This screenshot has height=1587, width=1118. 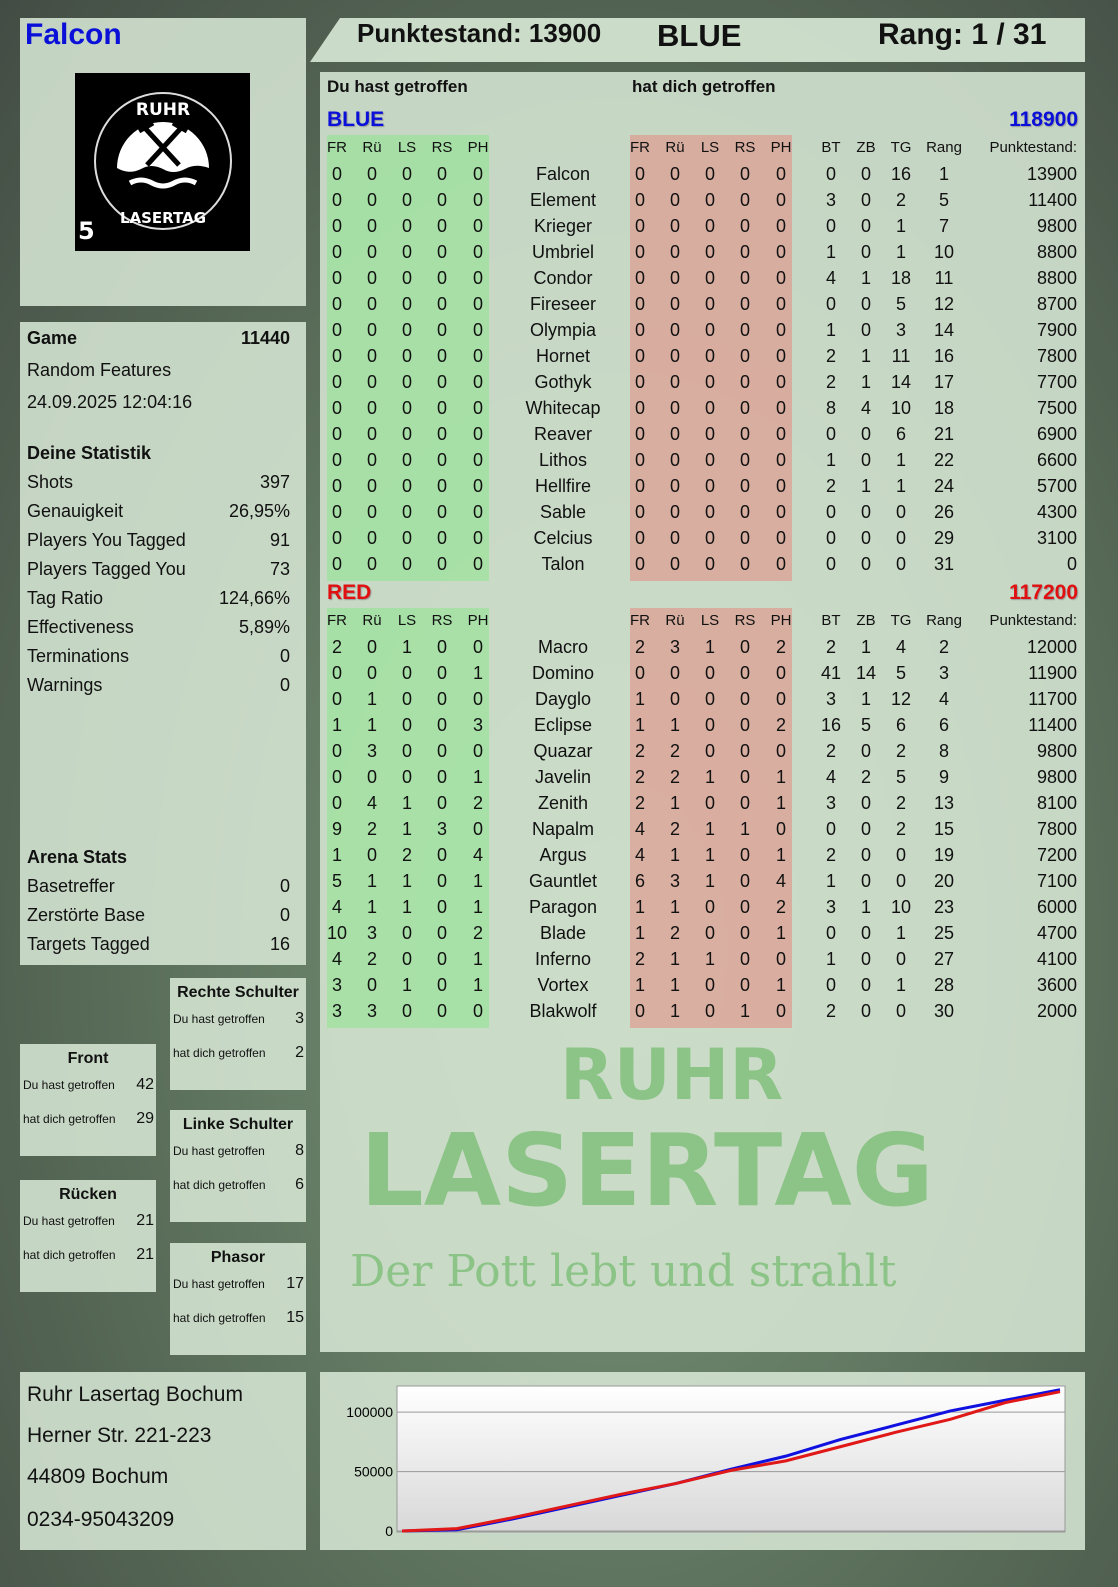 I want to click on header-bar, so click(x=697, y=40).